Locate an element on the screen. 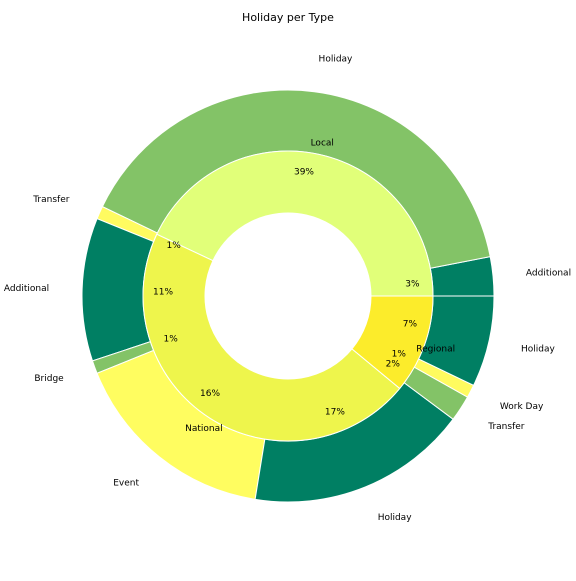 The width and height of the screenshot is (576, 581). chart-title: Holiday per Type is located at coordinates (288, 17).